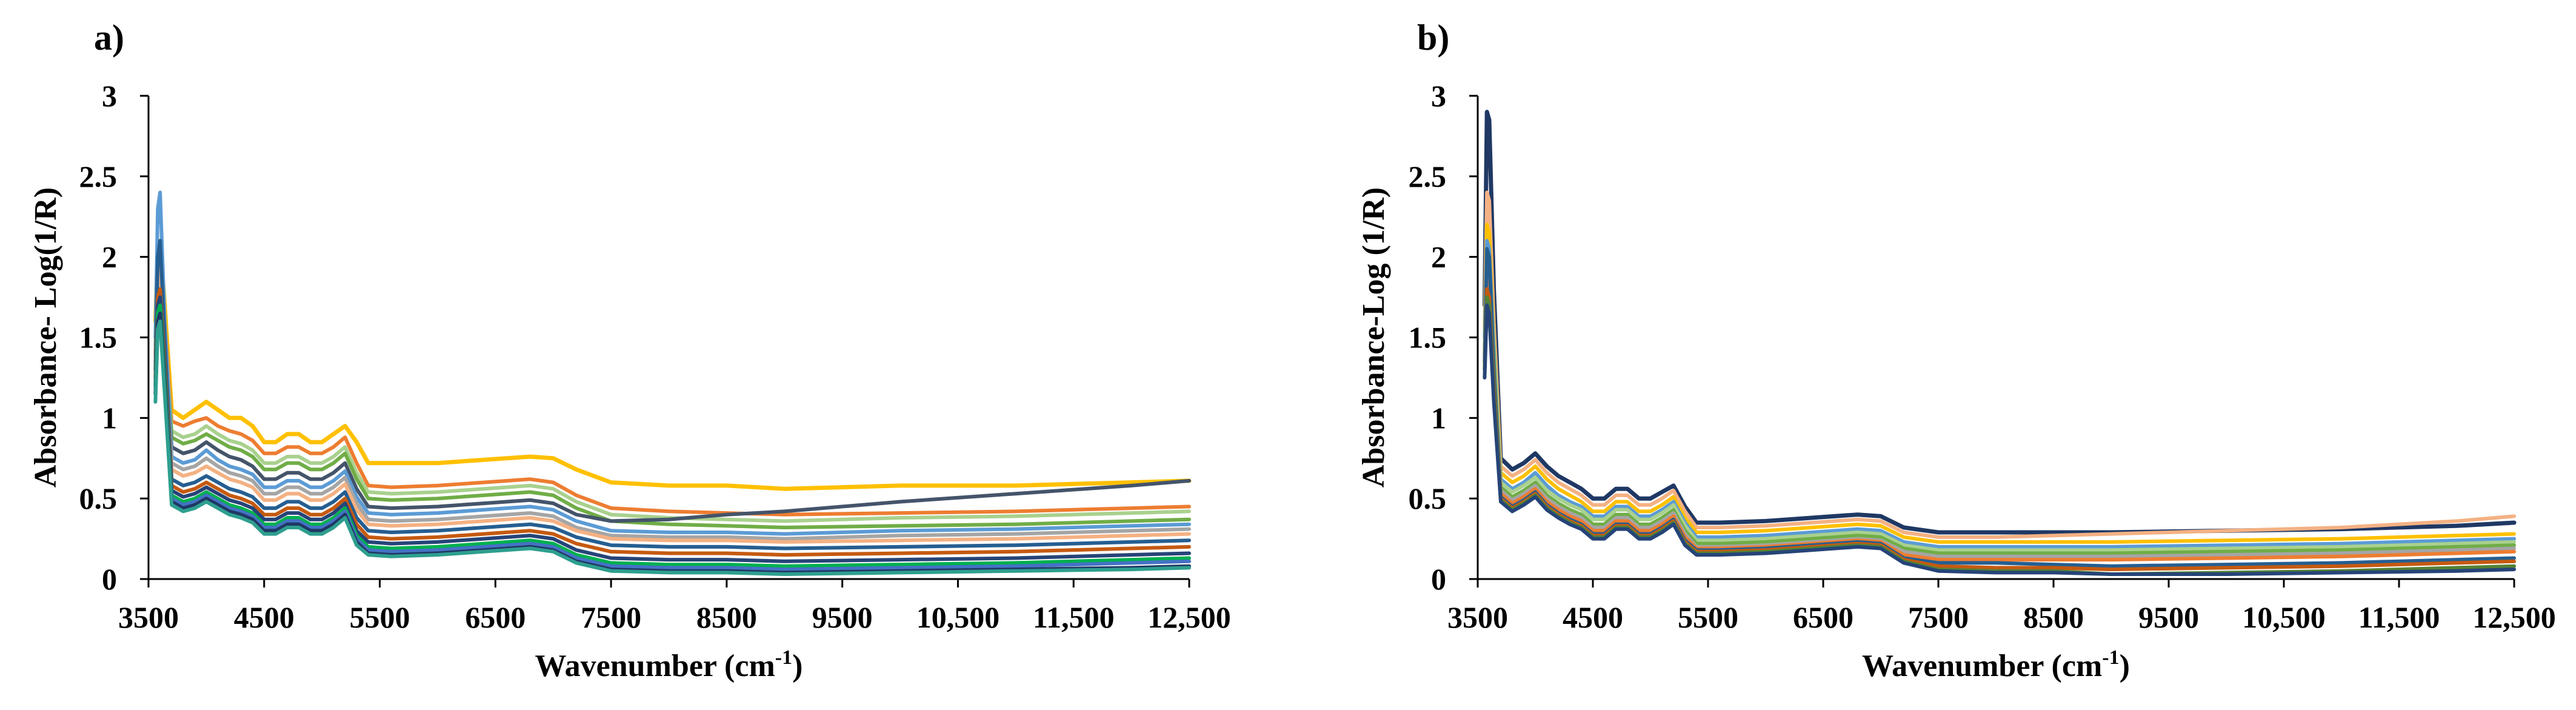 The width and height of the screenshot is (2576, 710). What do you see at coordinates (46, 337) in the screenshot?
I see `y-axis-title: Absorbance- Log(1/R)` at bounding box center [46, 337].